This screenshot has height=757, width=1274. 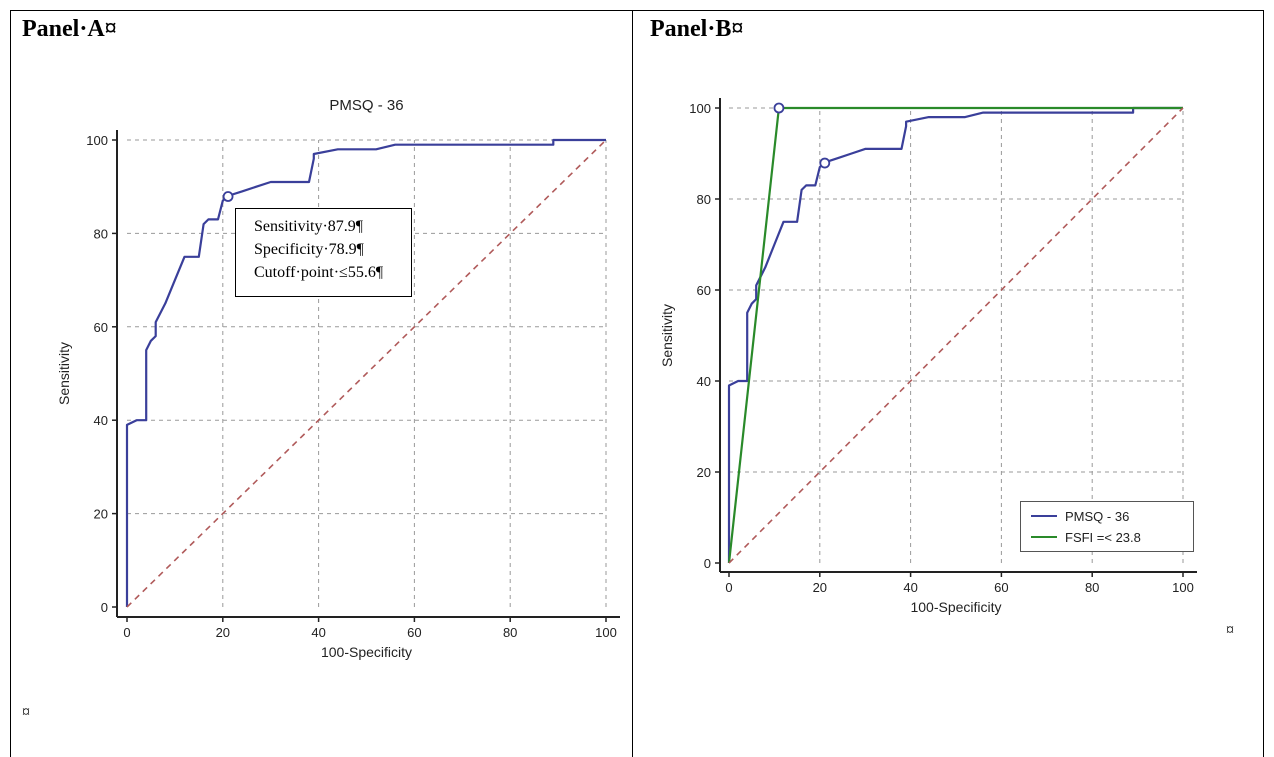 What do you see at coordinates (69, 29) in the screenshot?
I see `panel-a-title: Panel·A¤` at bounding box center [69, 29].